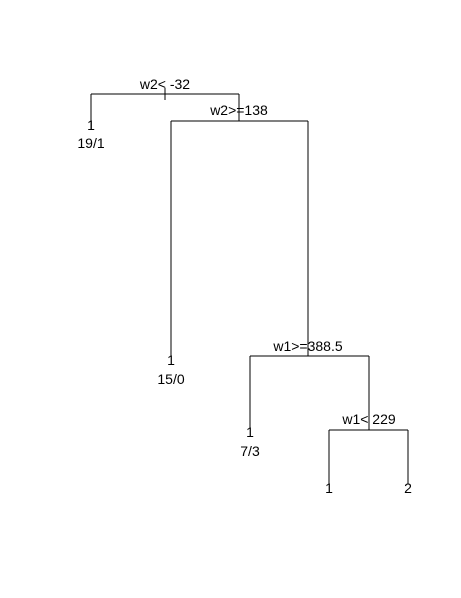  I want to click on split-label: w2>=138, so click(238, 110).